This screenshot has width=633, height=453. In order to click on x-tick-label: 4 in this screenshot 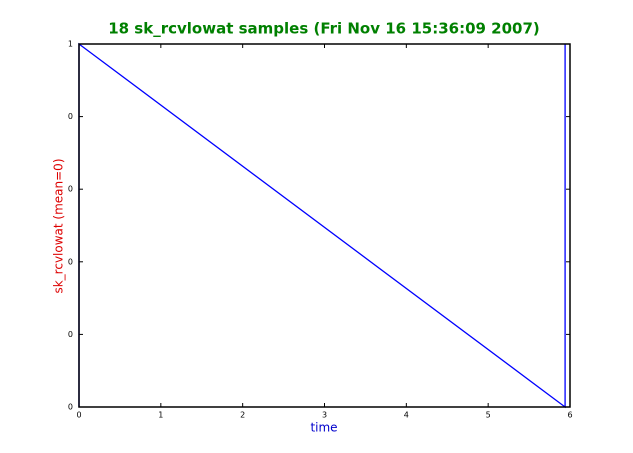, I will do `click(406, 415)`.